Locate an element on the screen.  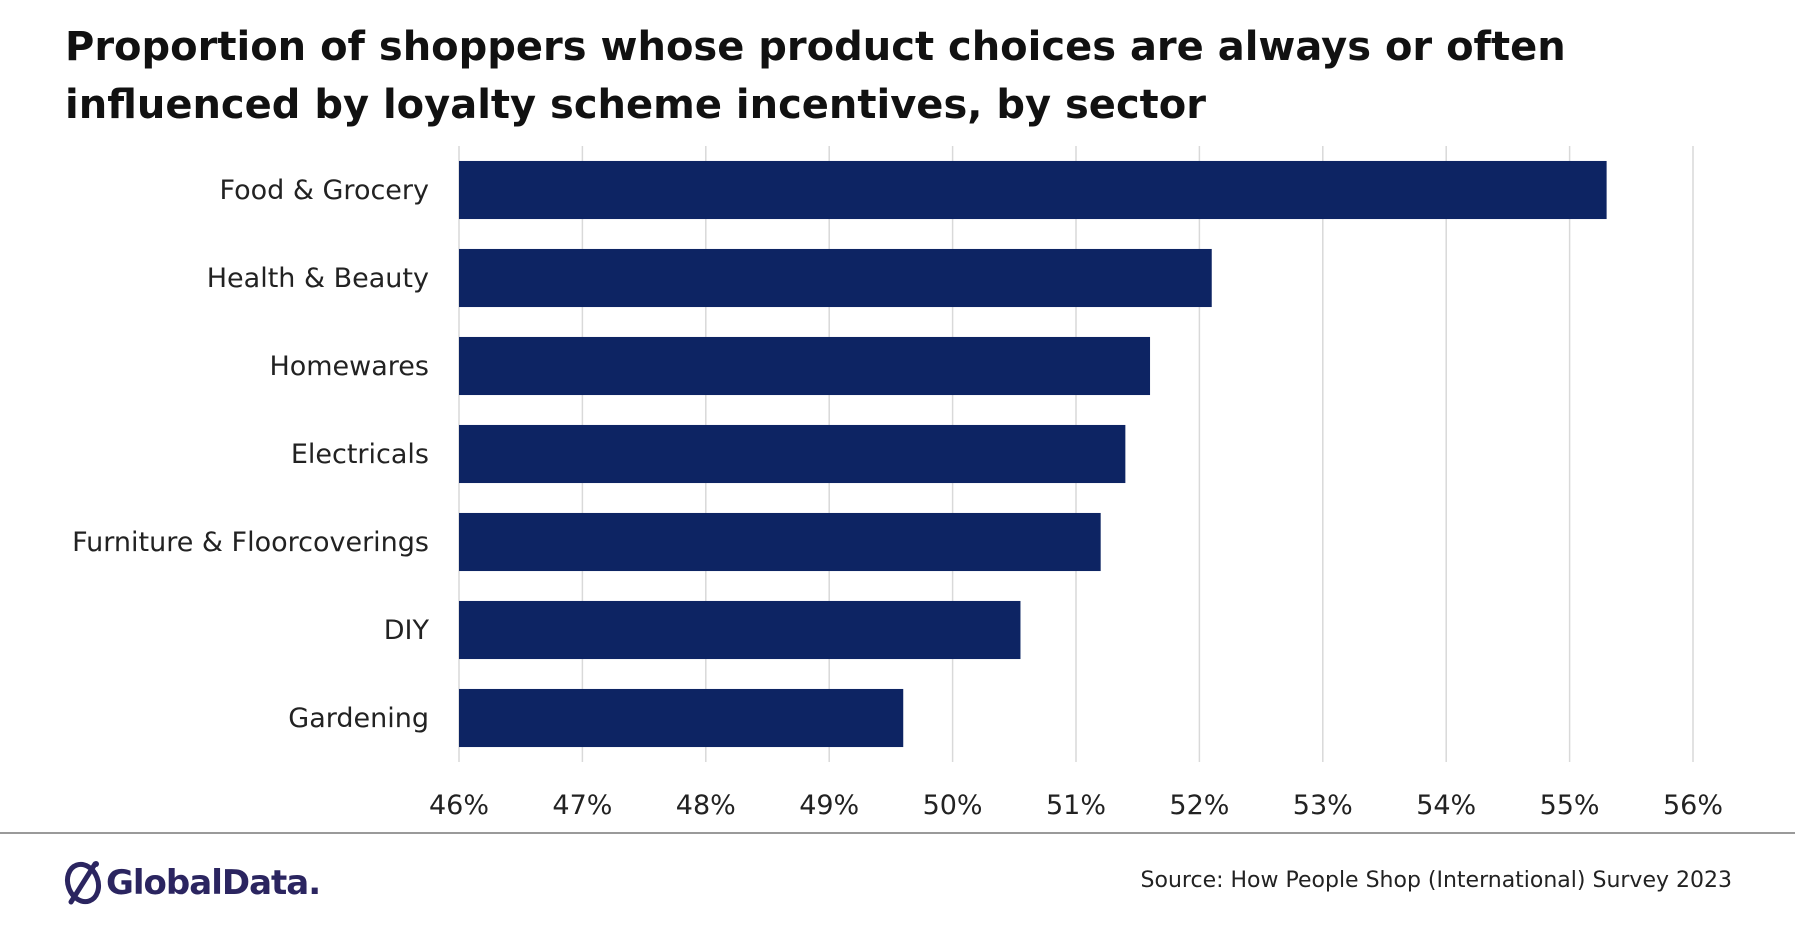
category-label: Health & Beauty is located at coordinates (318, 278).